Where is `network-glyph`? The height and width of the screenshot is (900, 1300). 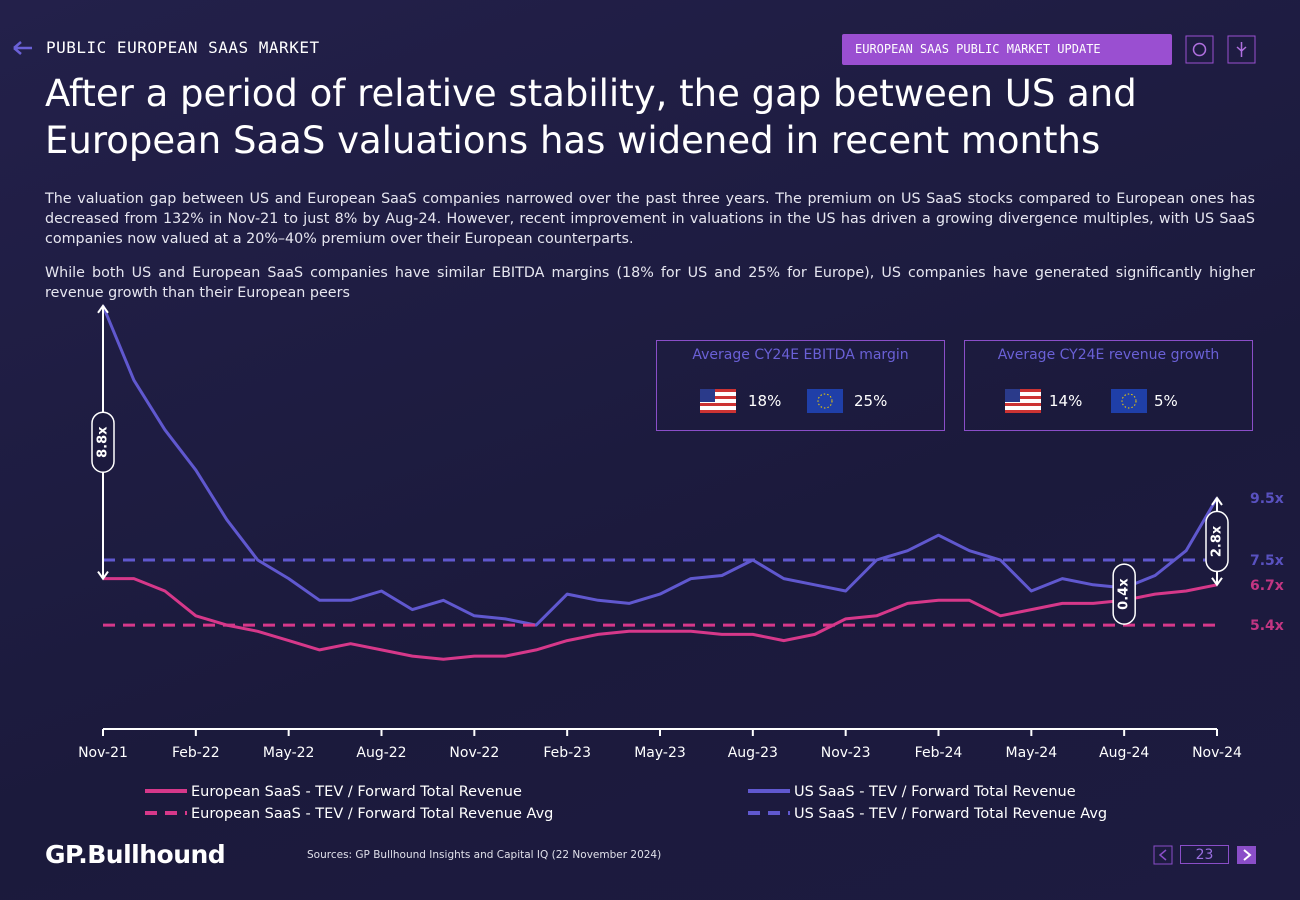 network-glyph is located at coordinates (1199, 49).